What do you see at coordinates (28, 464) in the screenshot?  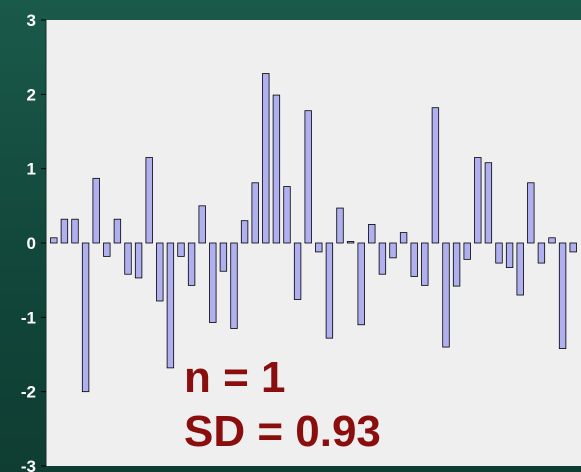 I see `y-tick-label: -3` at bounding box center [28, 464].